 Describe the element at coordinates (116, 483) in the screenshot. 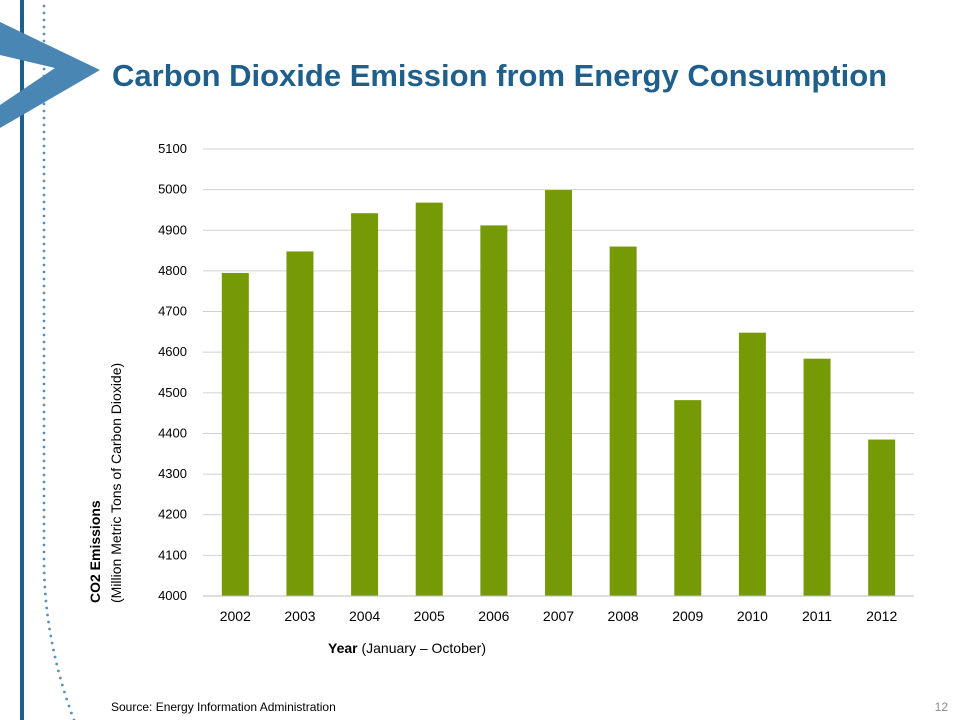

I see `y-axis-subtitle: (Million Metric Tons of Carbon Dioxide)` at that location.